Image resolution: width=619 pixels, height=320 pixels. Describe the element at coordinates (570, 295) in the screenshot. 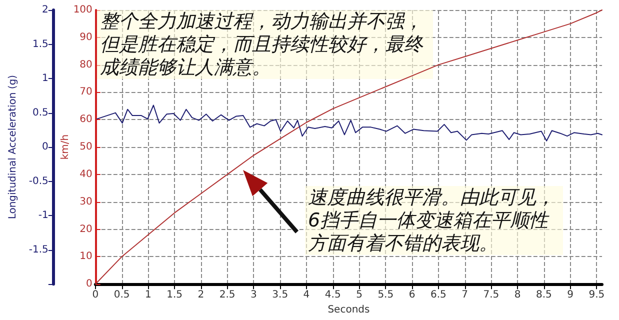

I see `x-tick-label: 9` at that location.